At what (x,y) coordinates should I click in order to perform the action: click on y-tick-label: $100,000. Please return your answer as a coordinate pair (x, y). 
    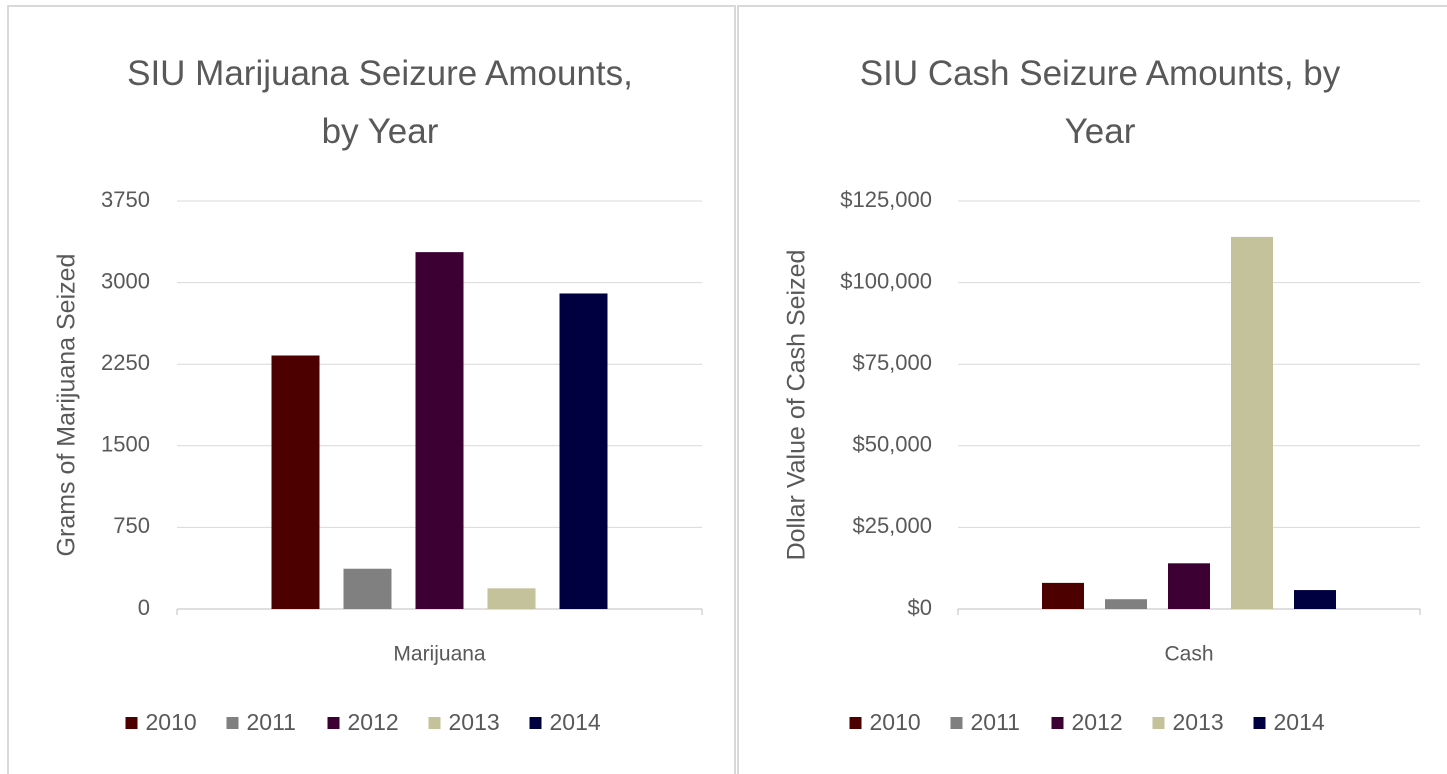
    Looking at the image, I should click on (886, 280).